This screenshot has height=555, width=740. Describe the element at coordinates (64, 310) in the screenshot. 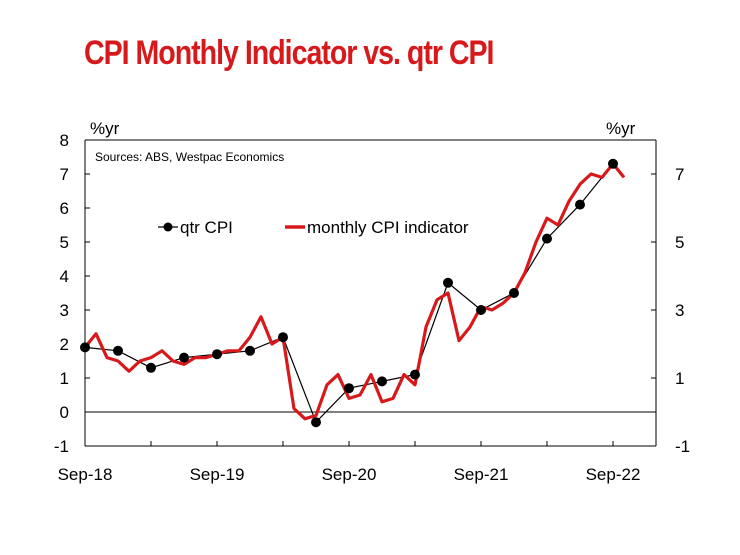

I see `left-tick-label: 3` at that location.